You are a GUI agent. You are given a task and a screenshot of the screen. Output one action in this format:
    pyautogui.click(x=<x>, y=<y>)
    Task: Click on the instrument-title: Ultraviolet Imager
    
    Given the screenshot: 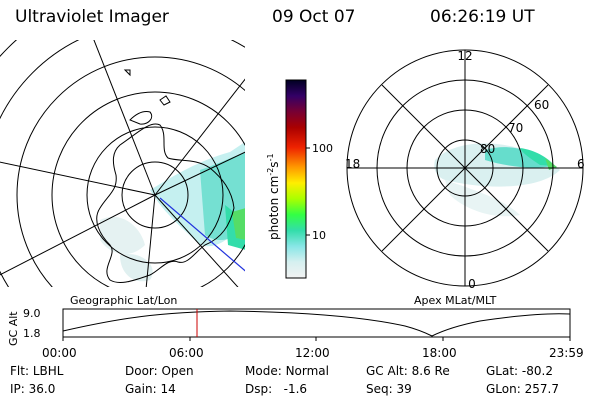 What is the action you would take?
    pyautogui.click(x=92, y=17)
    